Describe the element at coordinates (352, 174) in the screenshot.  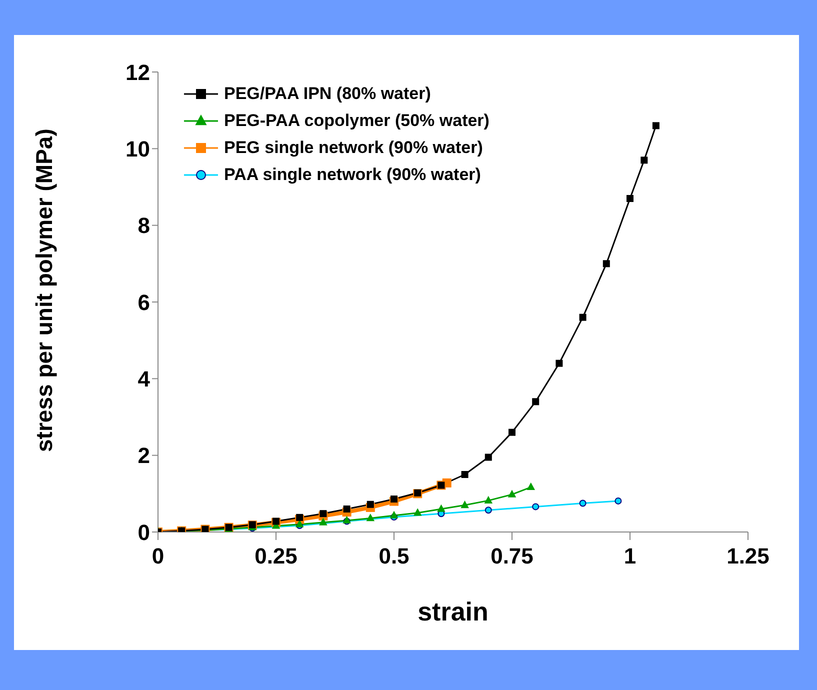
I see `legend-label: PAA single network (90% water)` at that location.